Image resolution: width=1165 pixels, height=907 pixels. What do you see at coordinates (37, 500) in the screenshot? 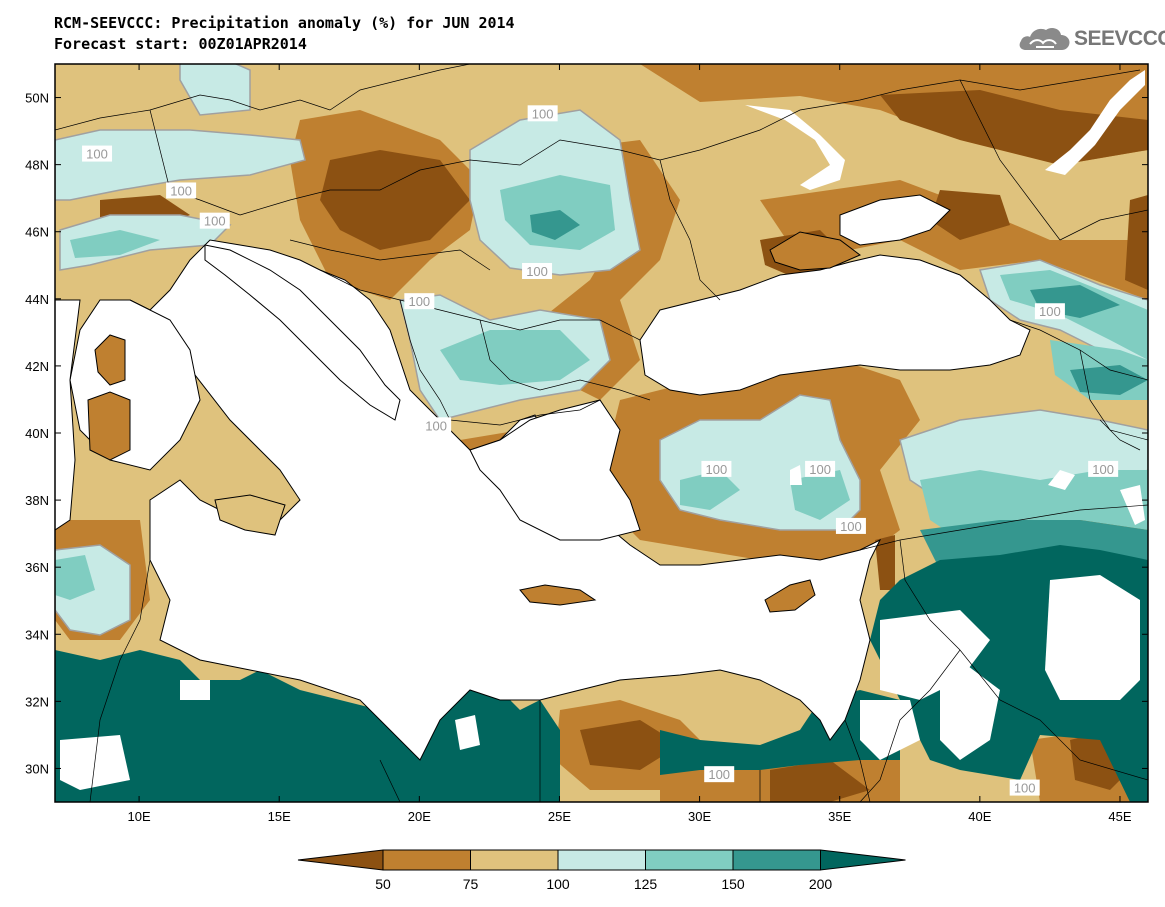
I see `lat-tick-label: 38N` at bounding box center [37, 500].